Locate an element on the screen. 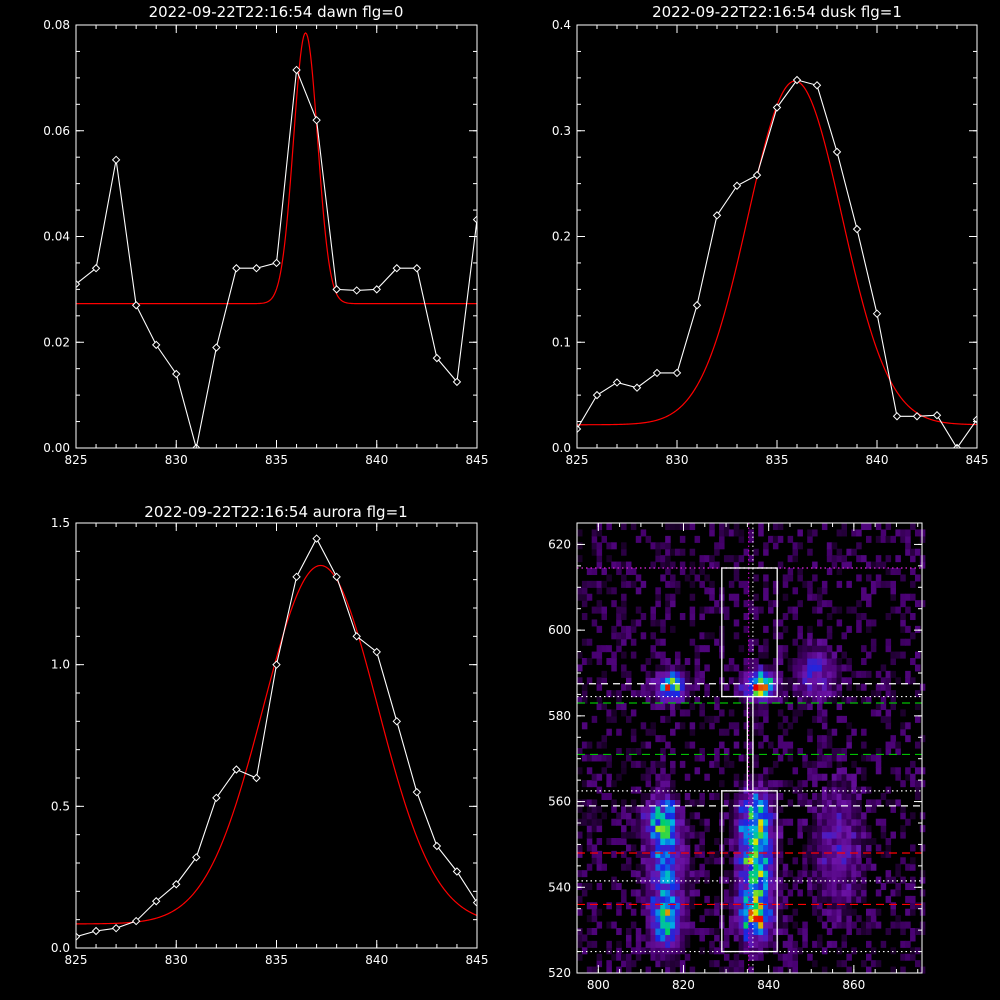 The image size is (1000, 1000). dawn-ytick-label: 0.00 is located at coordinates (56, 448).